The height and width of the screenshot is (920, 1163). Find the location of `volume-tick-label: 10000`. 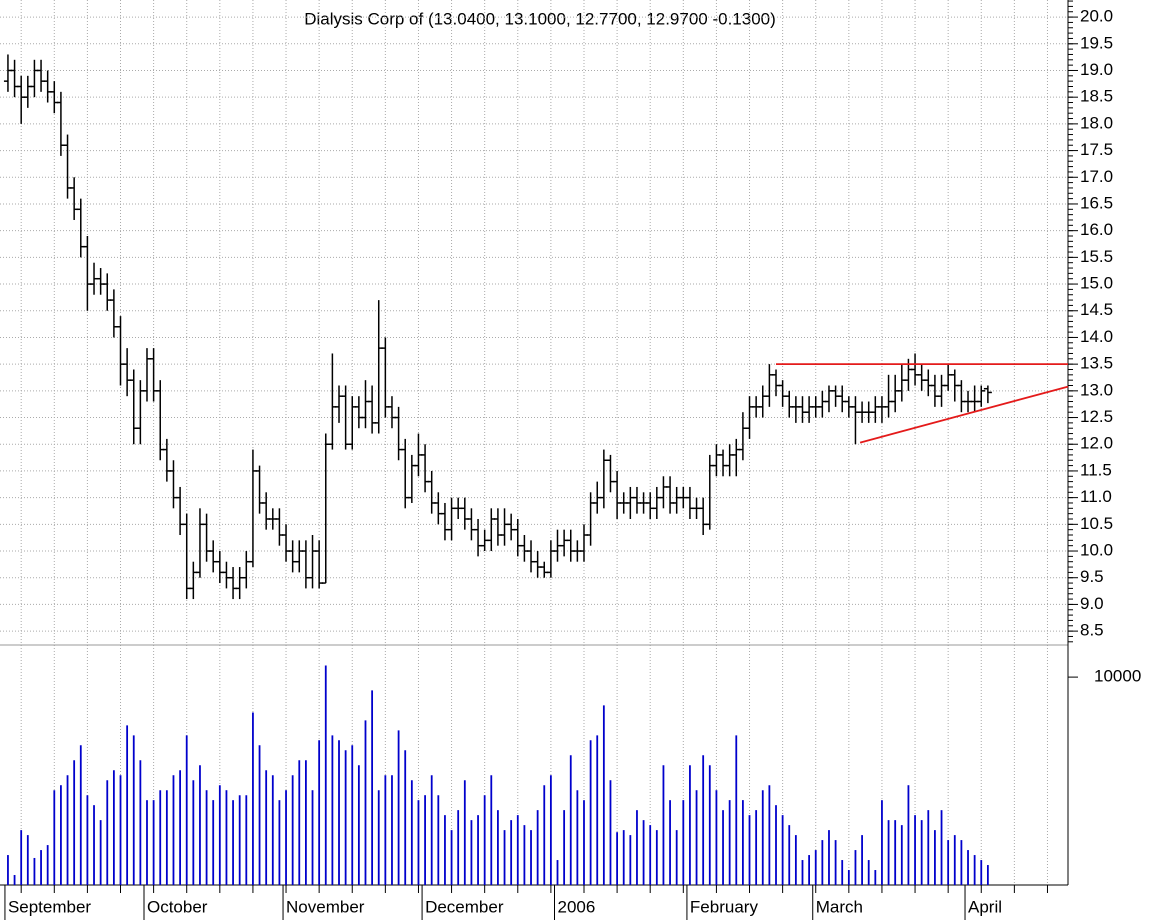

volume-tick-label: 10000 is located at coordinates (1117, 676).